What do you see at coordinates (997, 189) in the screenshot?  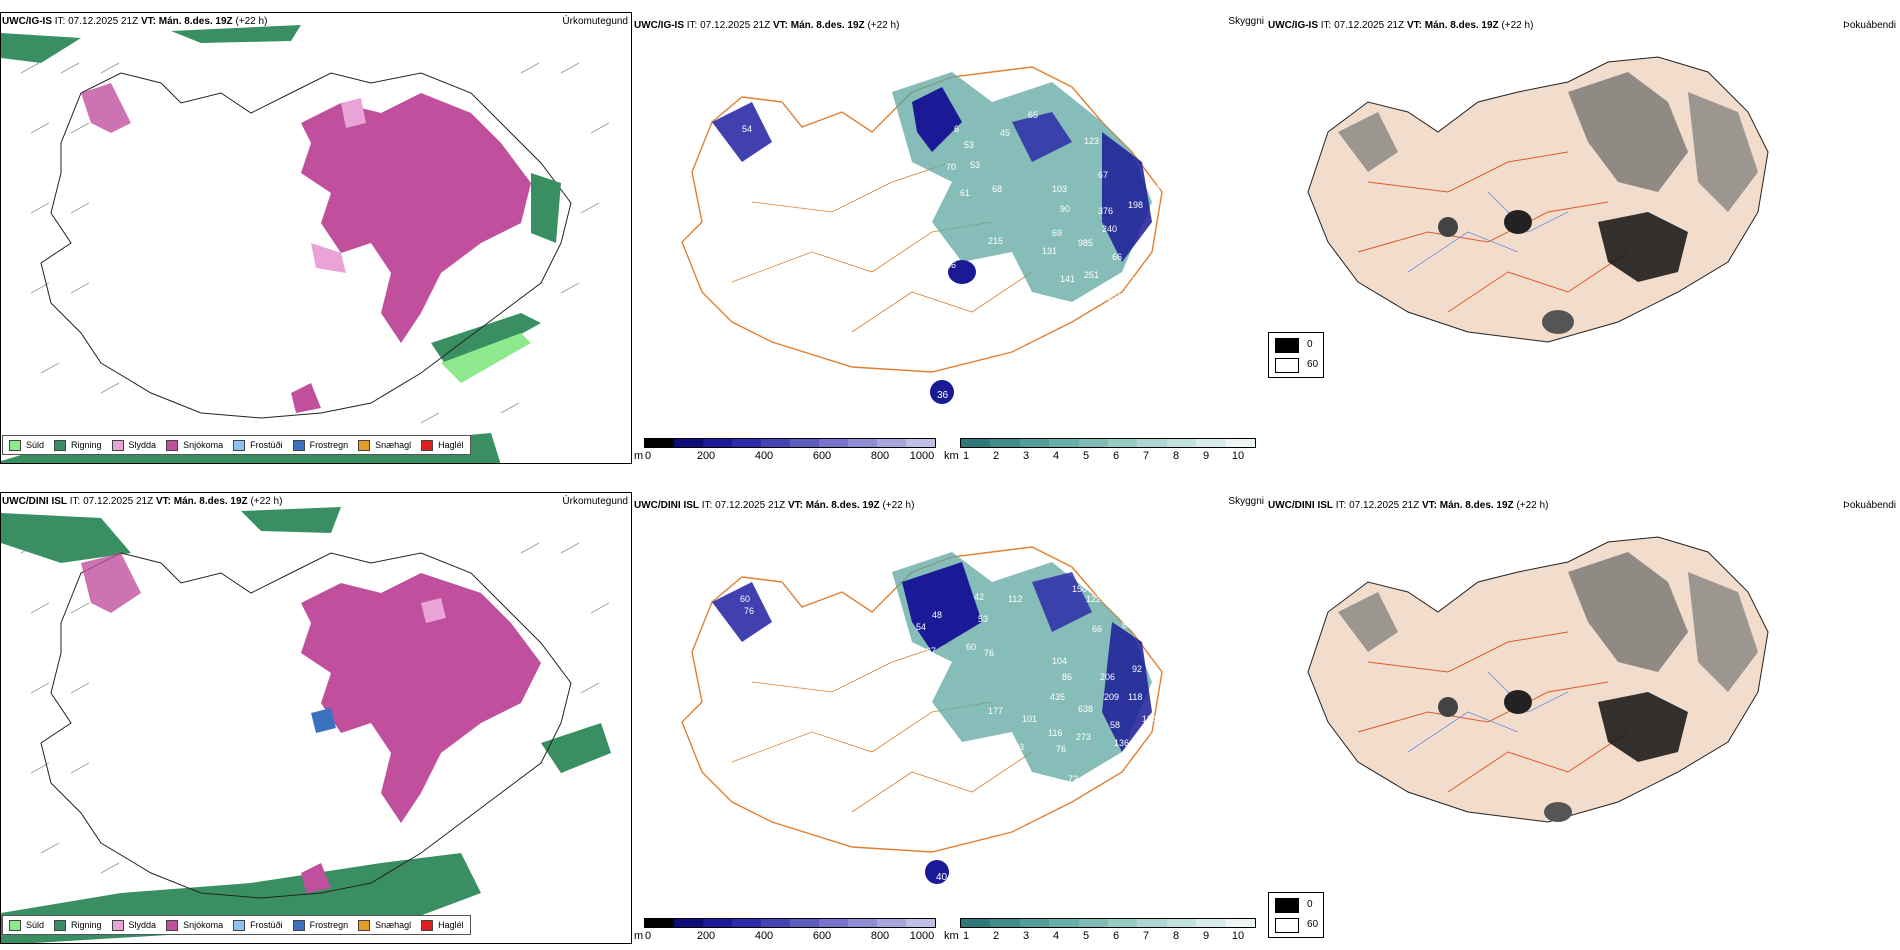 I see `vis-value-label: 68` at bounding box center [997, 189].